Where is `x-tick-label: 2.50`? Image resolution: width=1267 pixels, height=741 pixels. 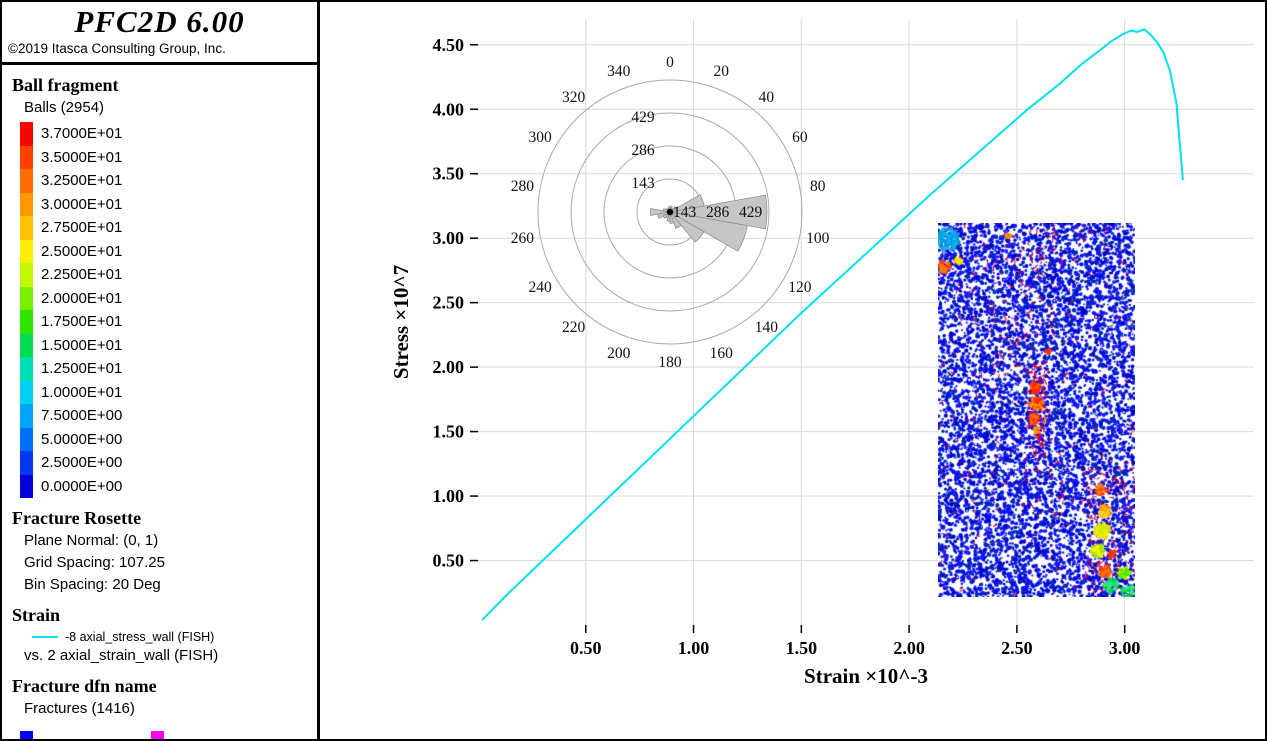
x-tick-label: 2.50 is located at coordinates (1017, 648).